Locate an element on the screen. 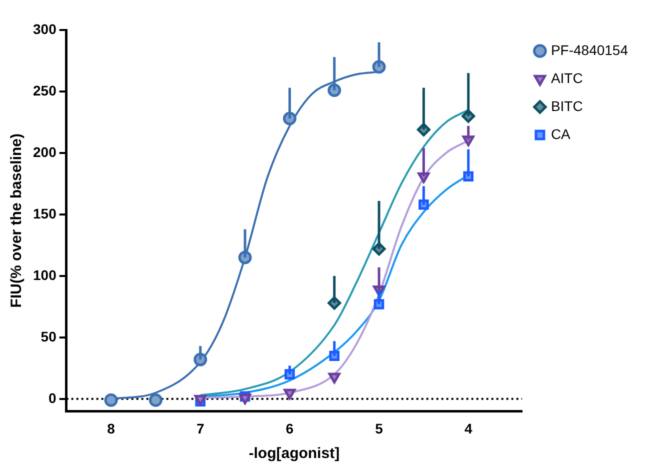 This screenshot has height=471, width=648. y-axis-title: FIU(% over the baseline) is located at coordinates (17, 220).